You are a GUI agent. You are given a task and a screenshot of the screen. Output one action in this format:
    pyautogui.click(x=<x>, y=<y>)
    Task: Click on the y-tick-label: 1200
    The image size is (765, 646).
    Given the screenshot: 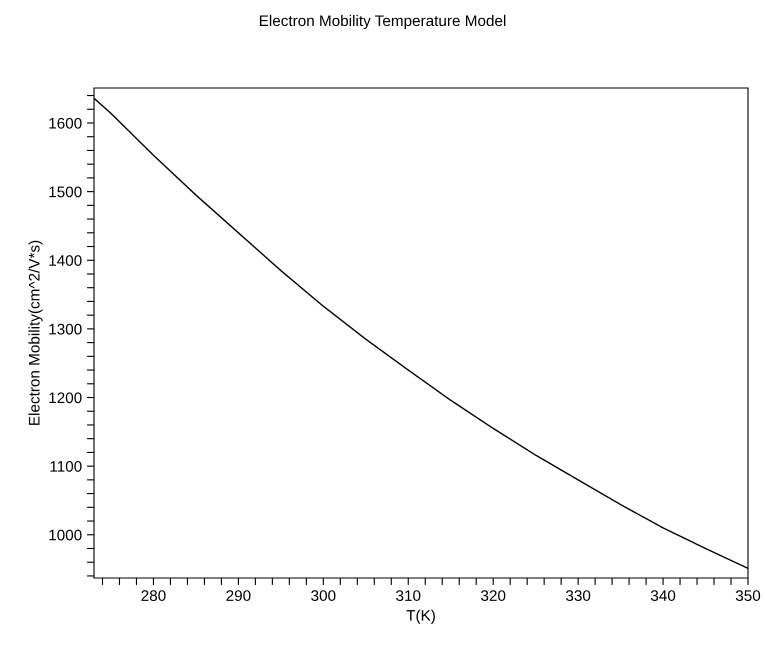 What is the action you would take?
    pyautogui.click(x=65, y=398)
    